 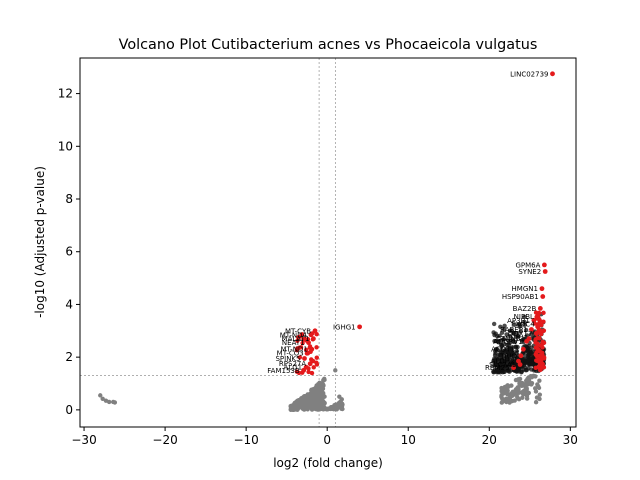 What do you see at coordinates (40, 242) in the screenshot?
I see `y-axis-title: -log10 (Adjusted p-value)` at bounding box center [40, 242].